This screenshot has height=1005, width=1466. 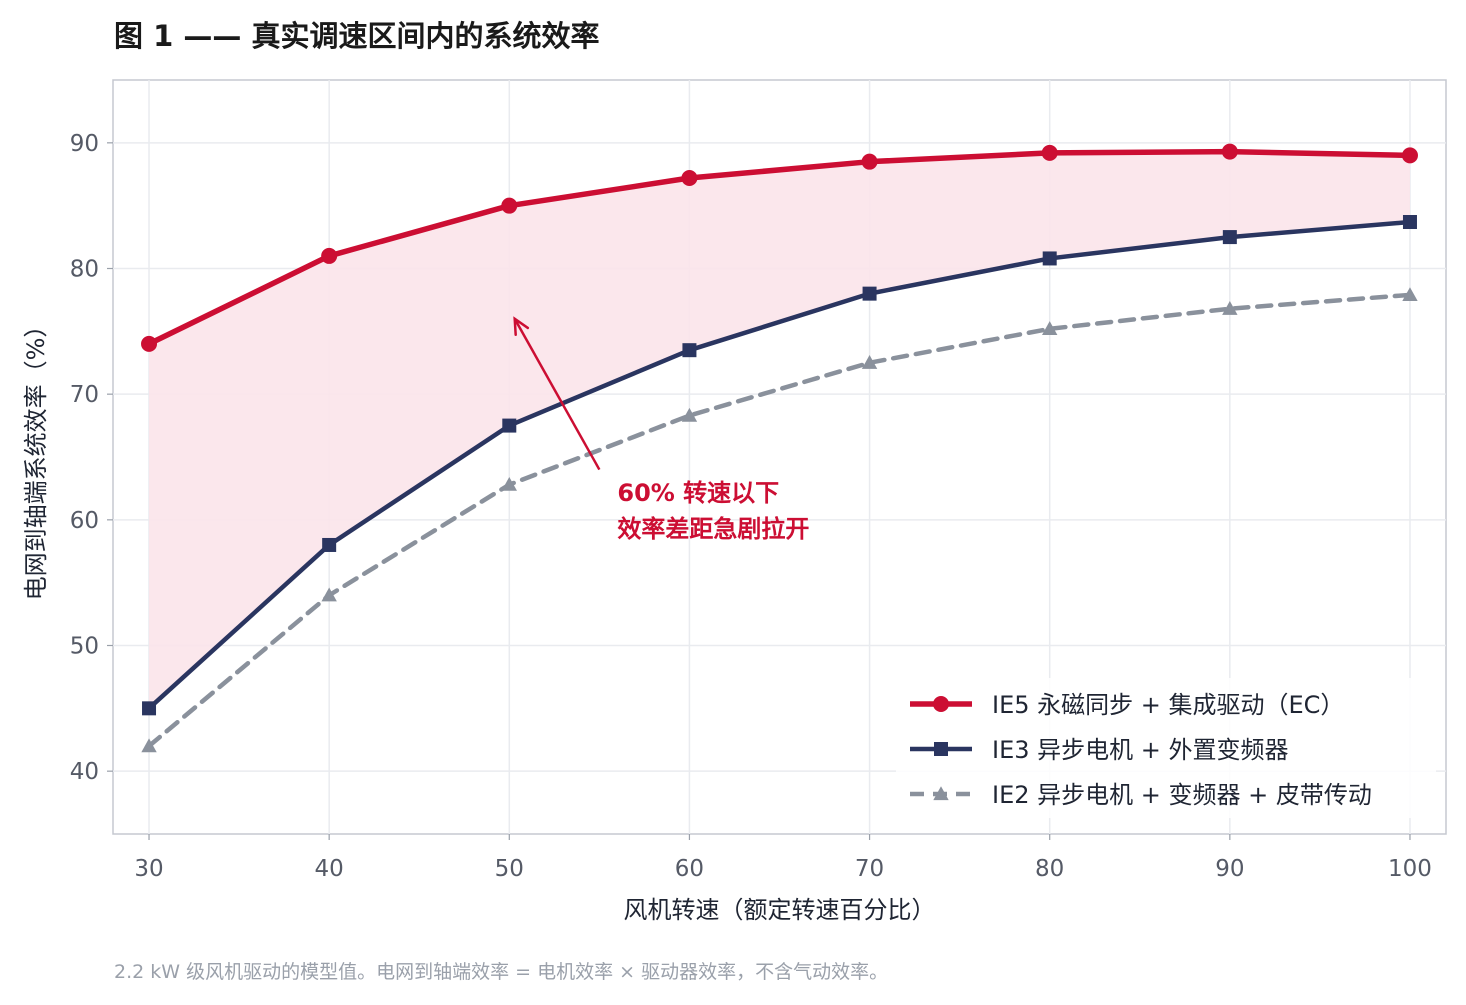 I want to click on x-axis-label: 风机转速（额定转速百分比）, so click(x=780, y=910).